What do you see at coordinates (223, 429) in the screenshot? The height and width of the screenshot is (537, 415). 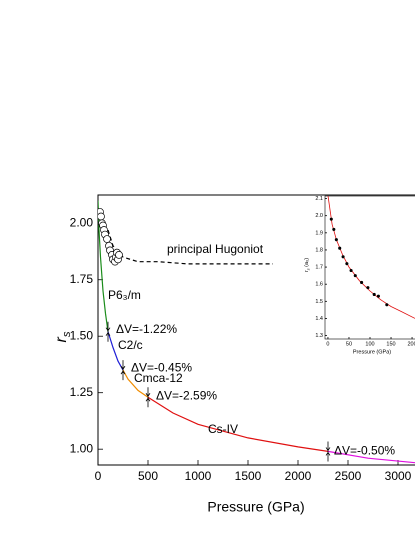 I see `series-label: Cs-IV` at bounding box center [223, 429].